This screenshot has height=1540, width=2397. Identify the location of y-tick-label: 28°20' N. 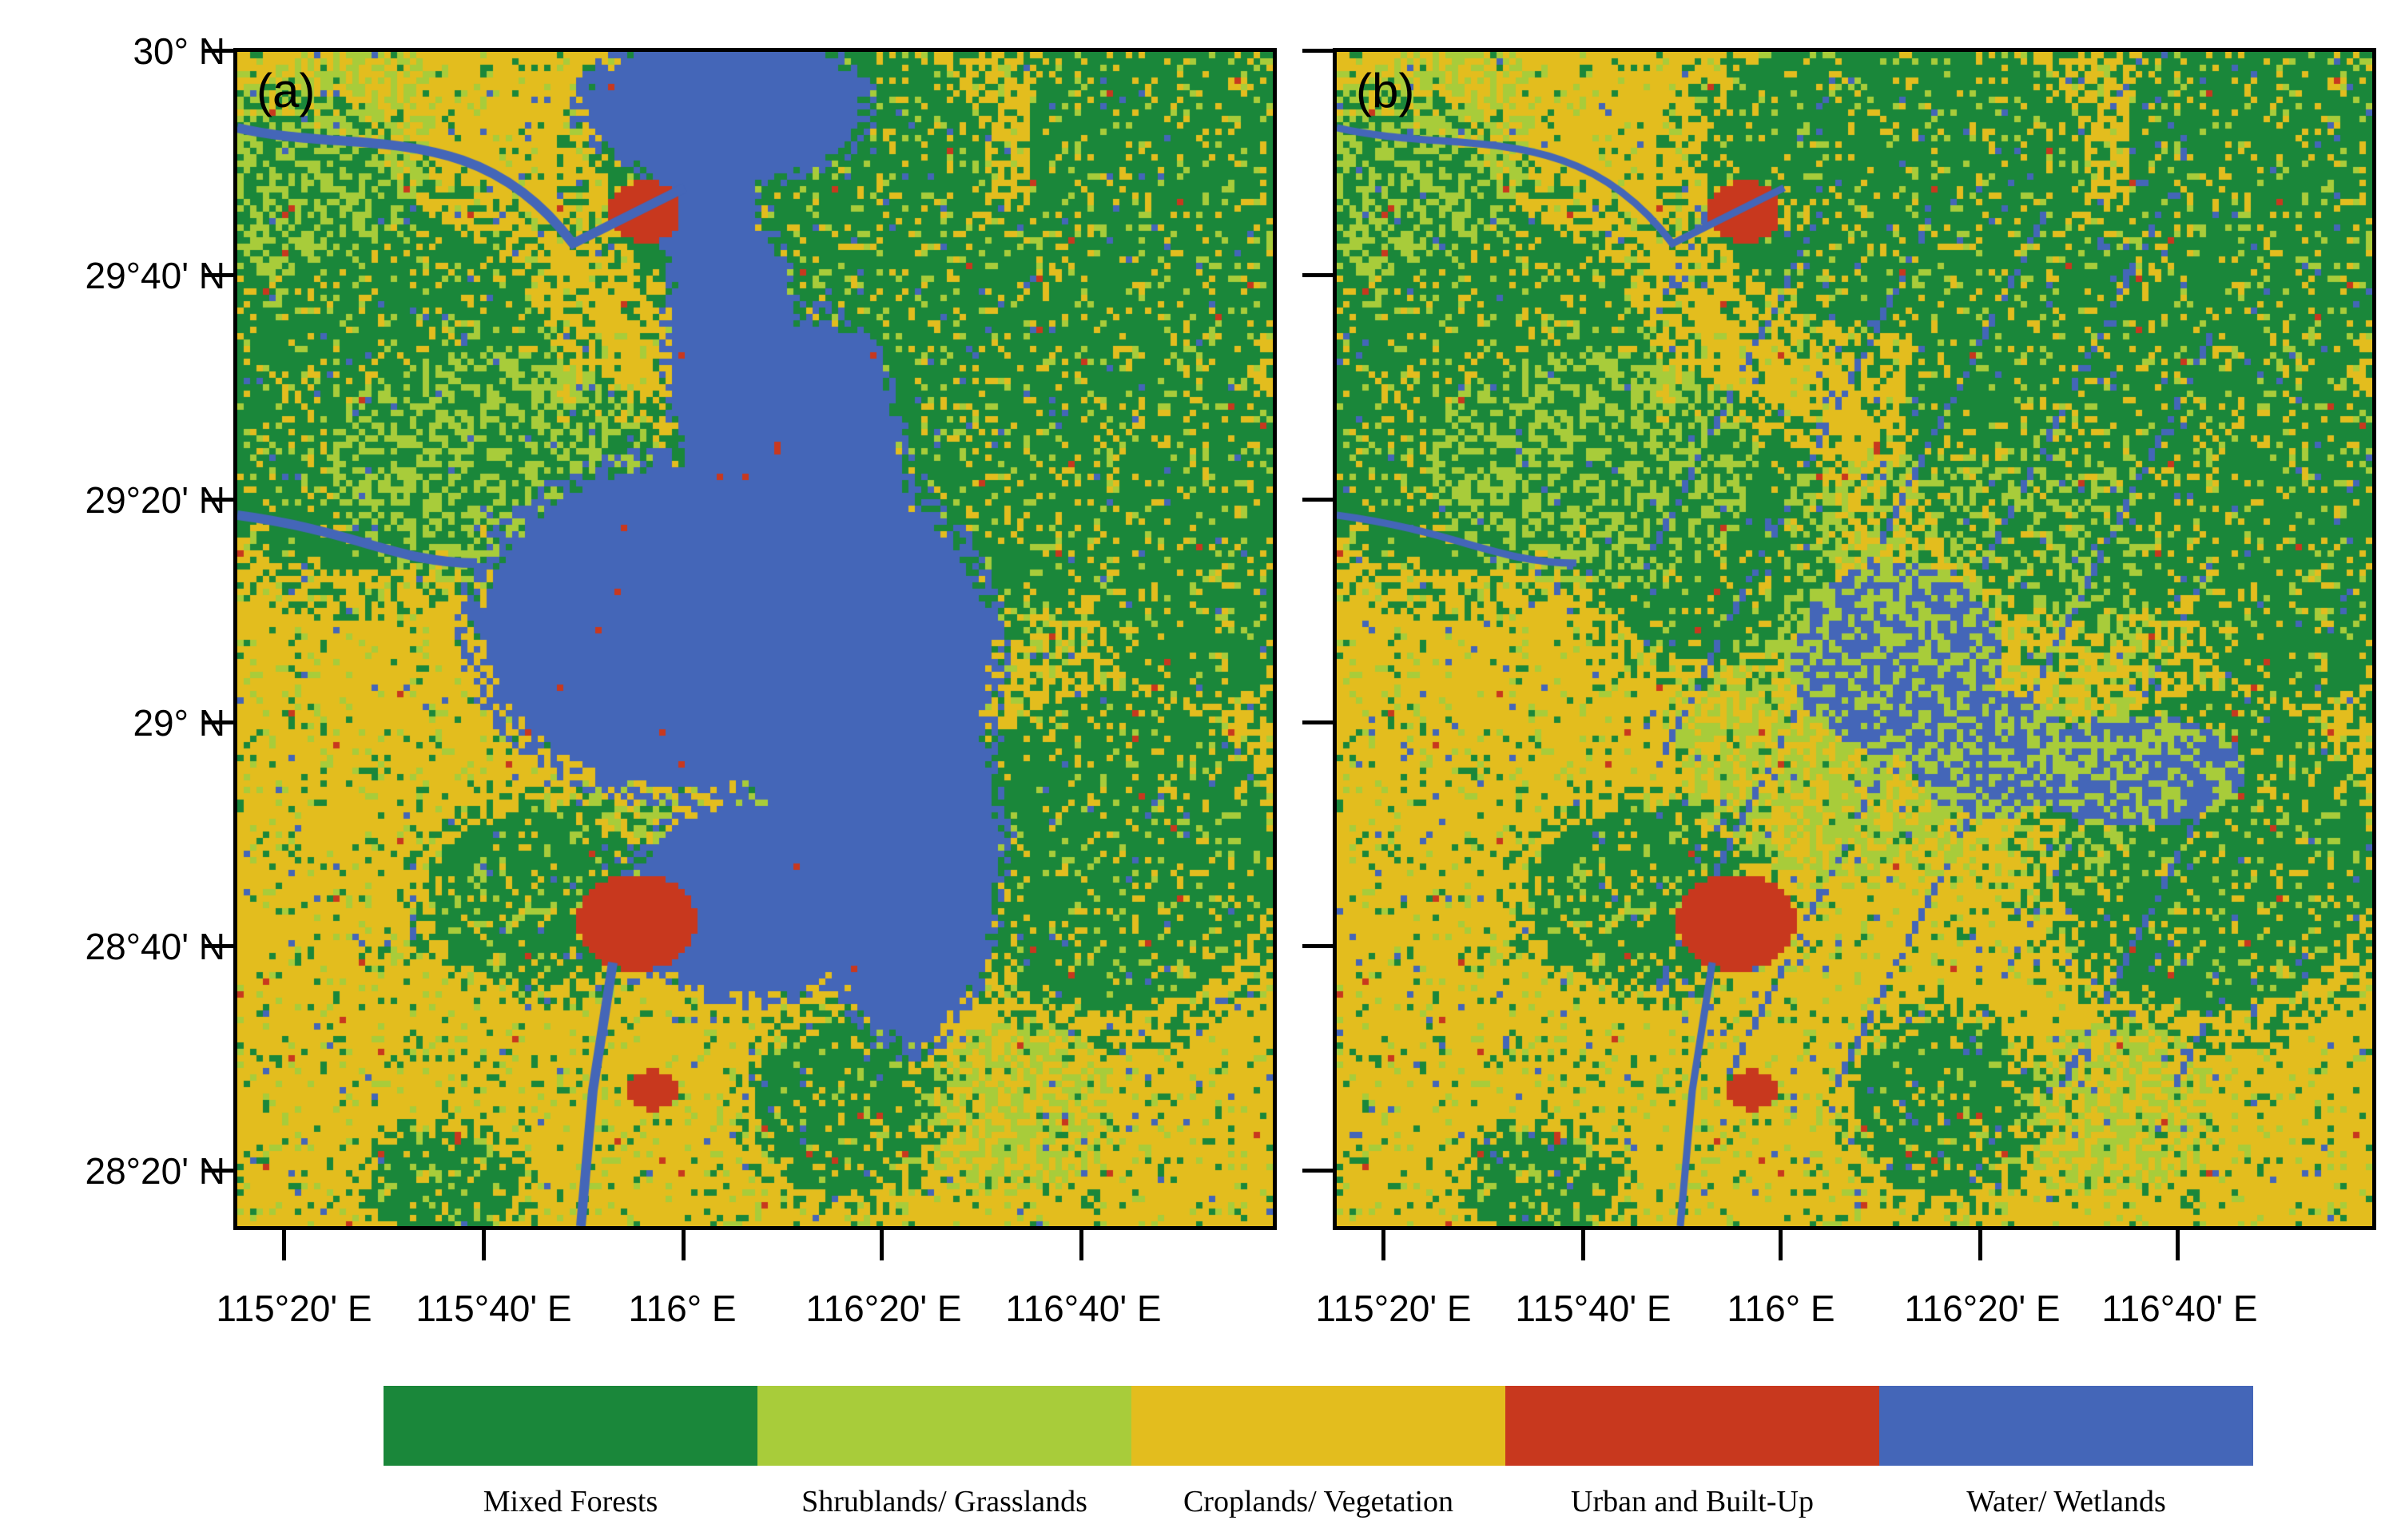
(155, 1171).